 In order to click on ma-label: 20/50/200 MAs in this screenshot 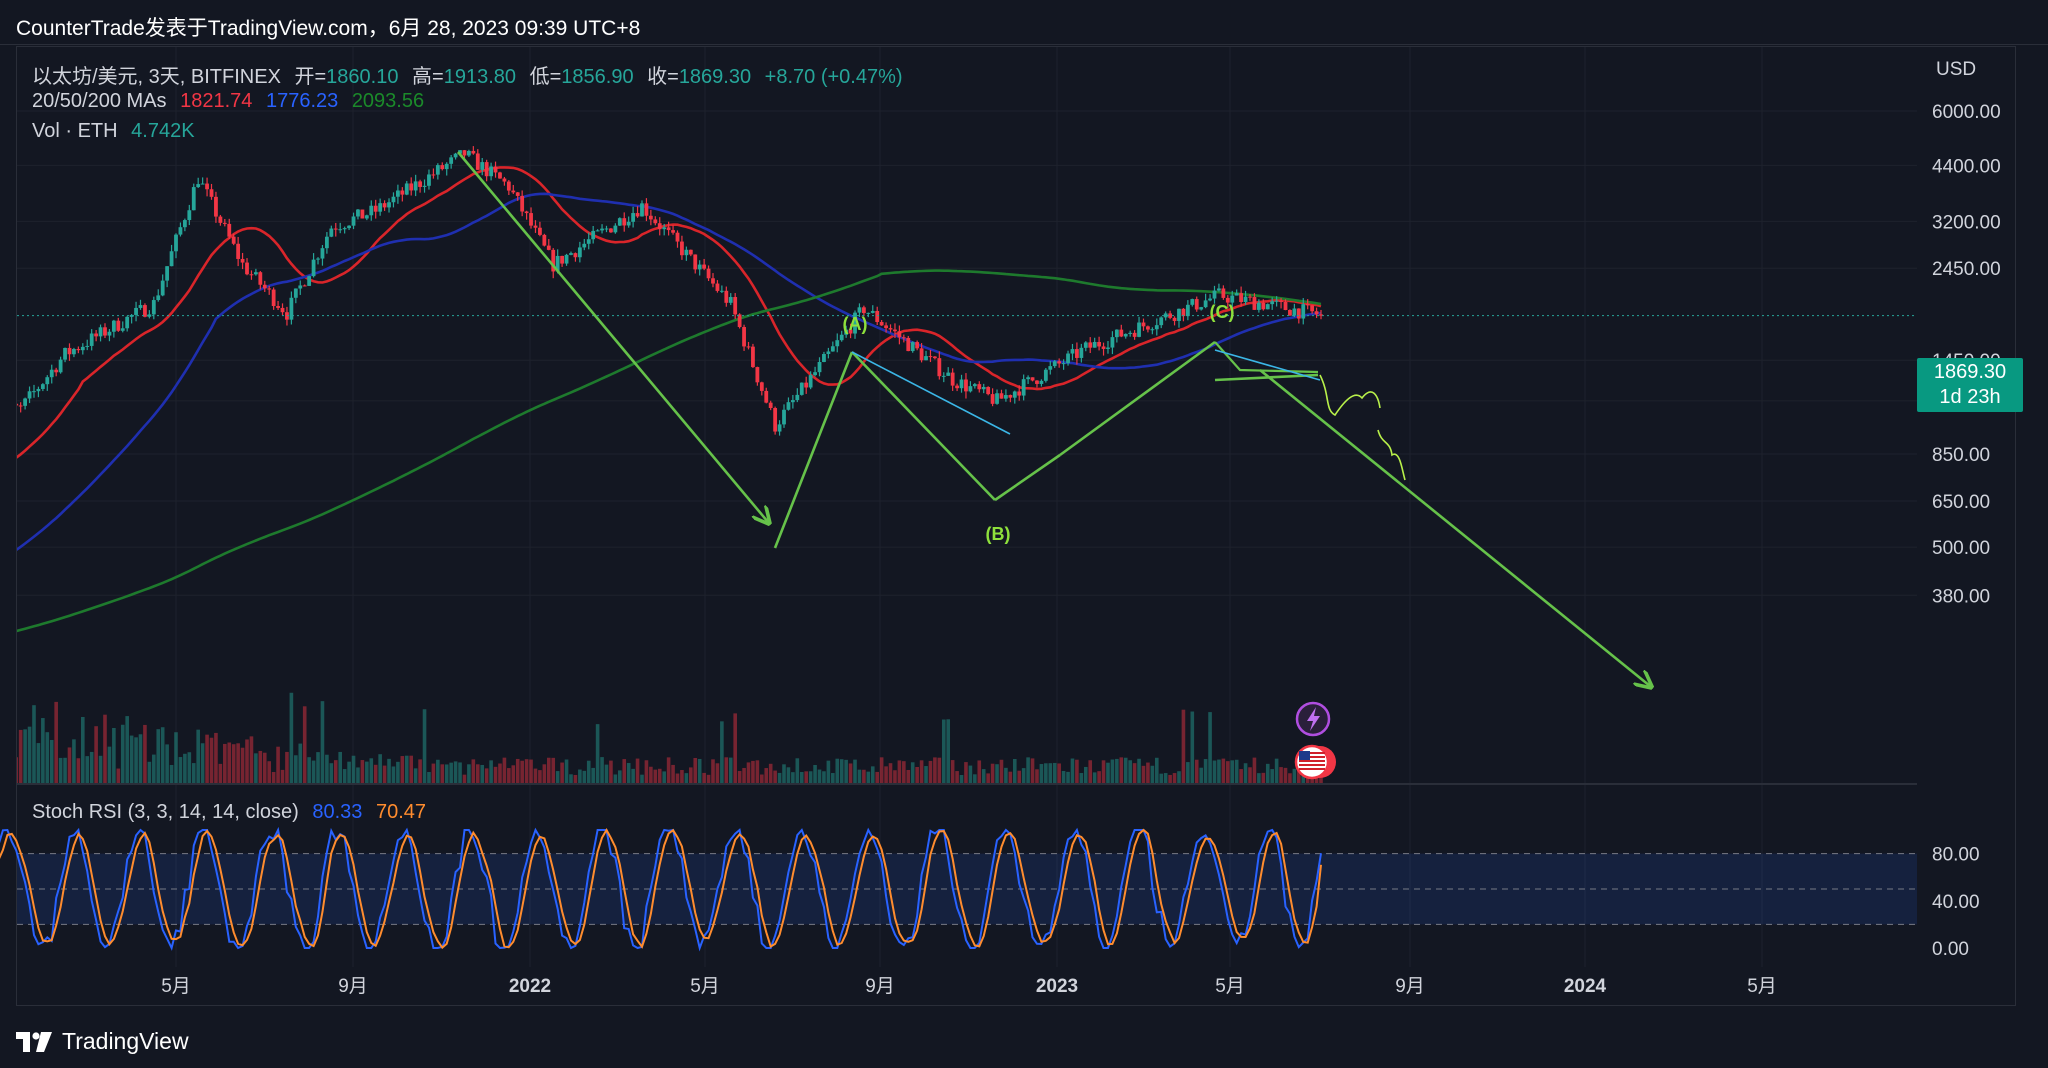, I will do `click(99, 101)`.